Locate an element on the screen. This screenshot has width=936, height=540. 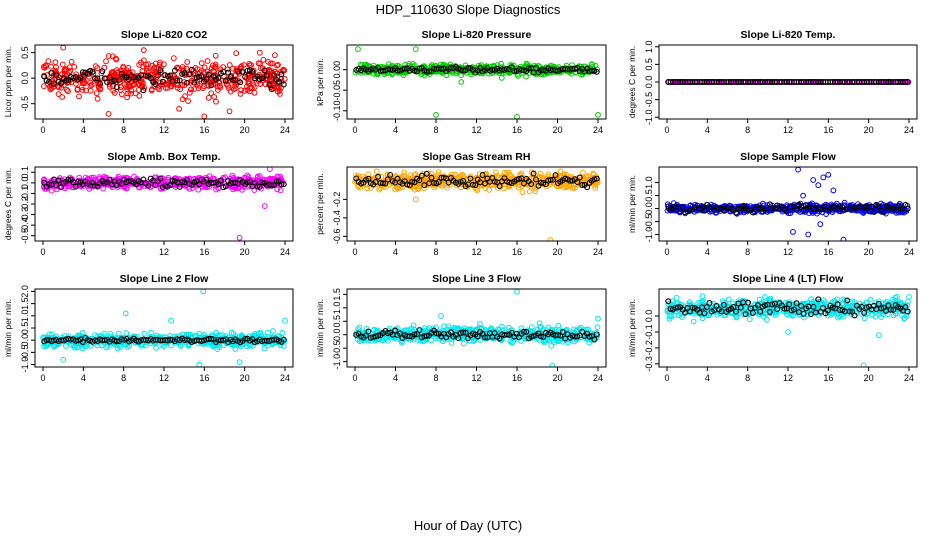
y-tick-label: -0.2 is located at coordinates (25, 204).